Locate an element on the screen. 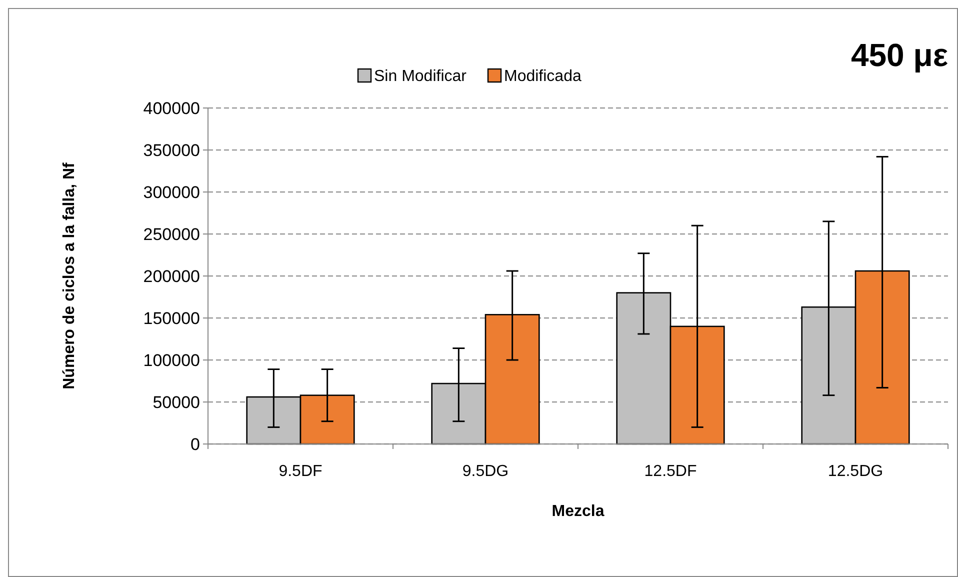 The image size is (958, 577). x-axis-title: Mezcla is located at coordinates (578, 511).